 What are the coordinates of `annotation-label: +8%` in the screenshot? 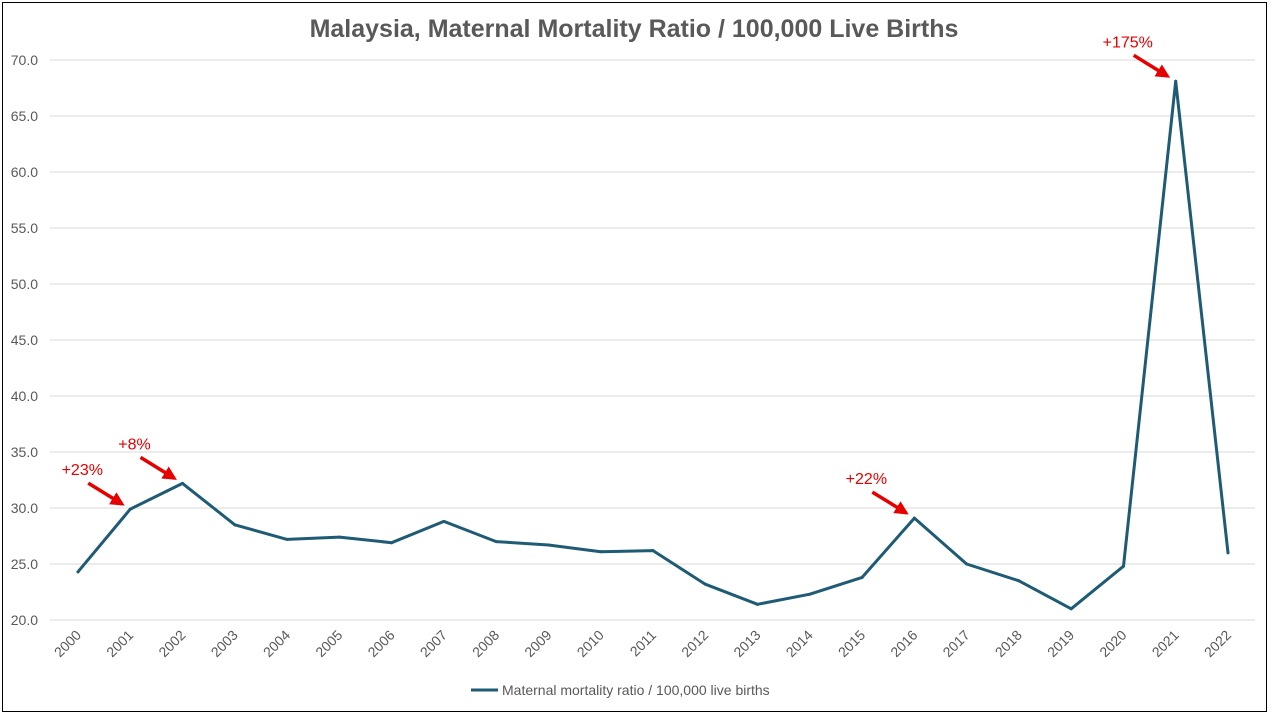 It's located at (134, 444).